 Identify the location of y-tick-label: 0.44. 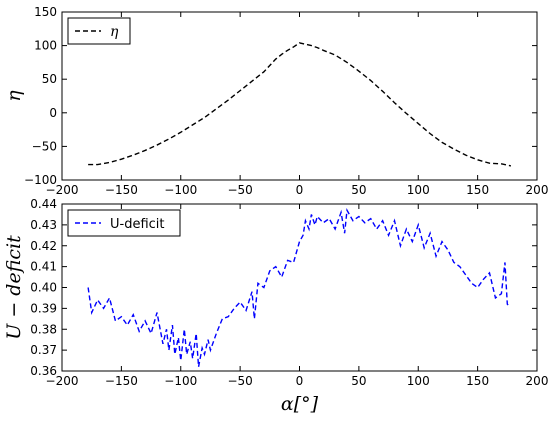
(43, 204).